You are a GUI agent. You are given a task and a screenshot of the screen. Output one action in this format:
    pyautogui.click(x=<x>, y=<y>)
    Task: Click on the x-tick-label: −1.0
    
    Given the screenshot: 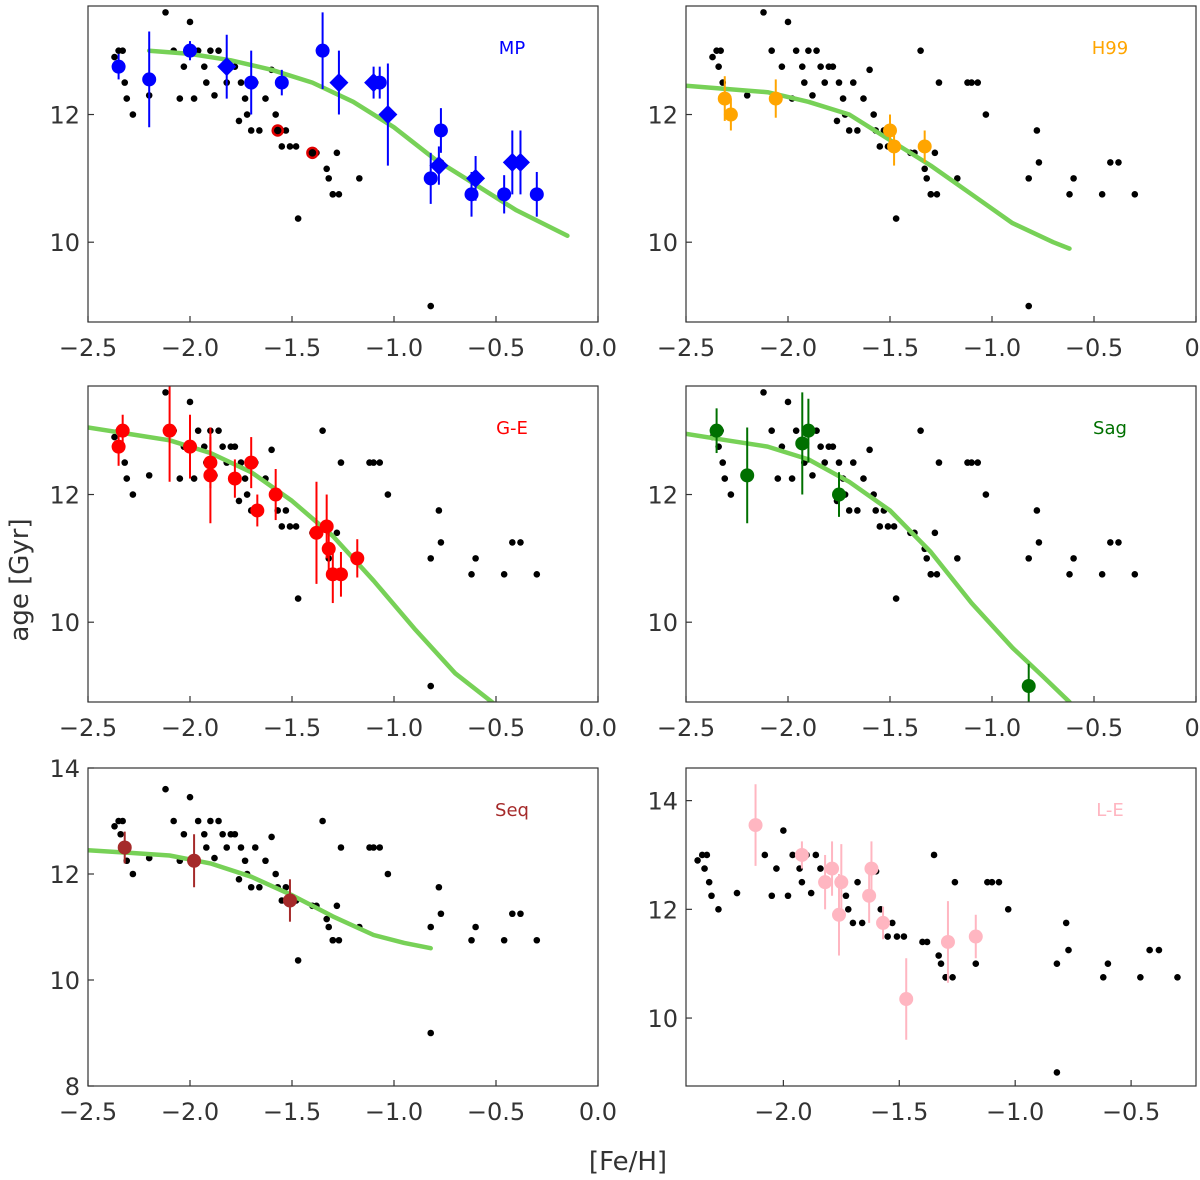 What is the action you would take?
    pyautogui.click(x=394, y=348)
    